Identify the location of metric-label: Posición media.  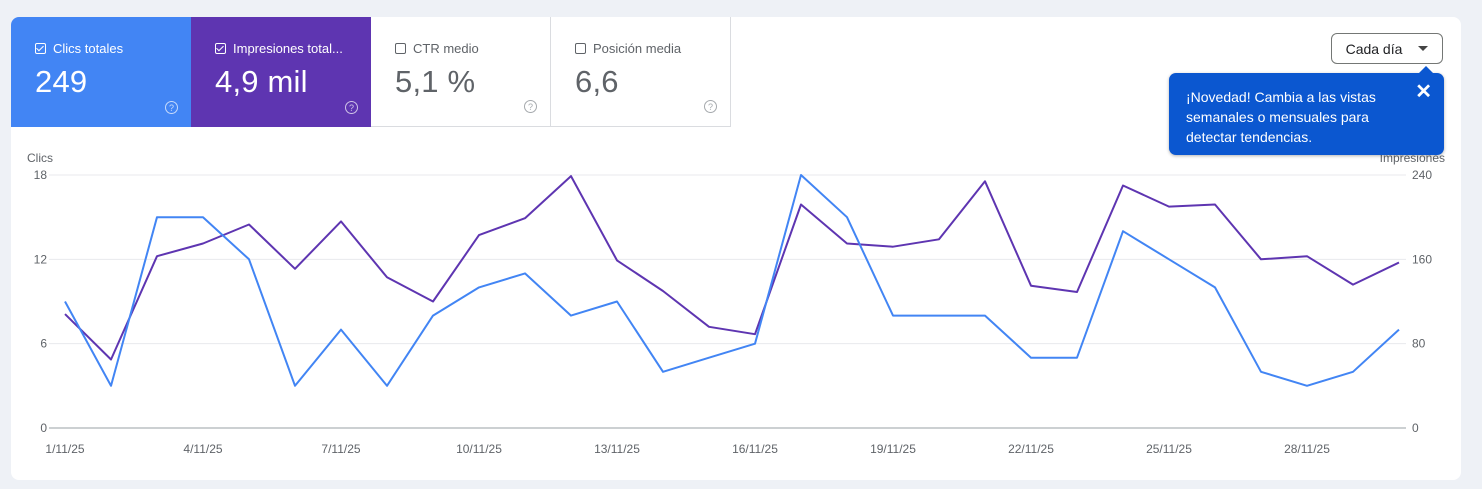
(637, 48).